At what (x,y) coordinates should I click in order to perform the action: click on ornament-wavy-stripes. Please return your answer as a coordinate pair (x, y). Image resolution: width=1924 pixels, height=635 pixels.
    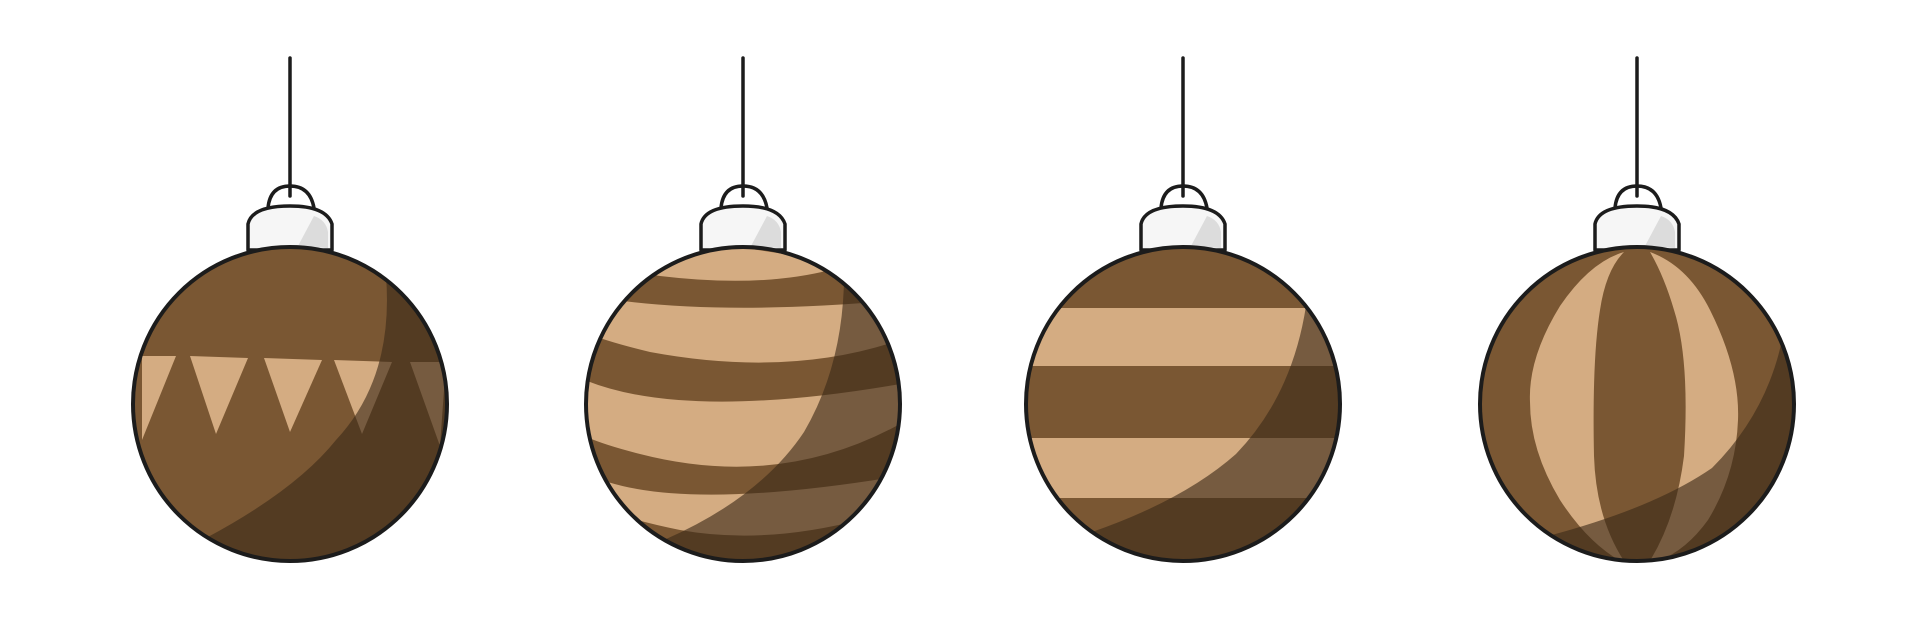
    Looking at the image, I should click on (743, 309).